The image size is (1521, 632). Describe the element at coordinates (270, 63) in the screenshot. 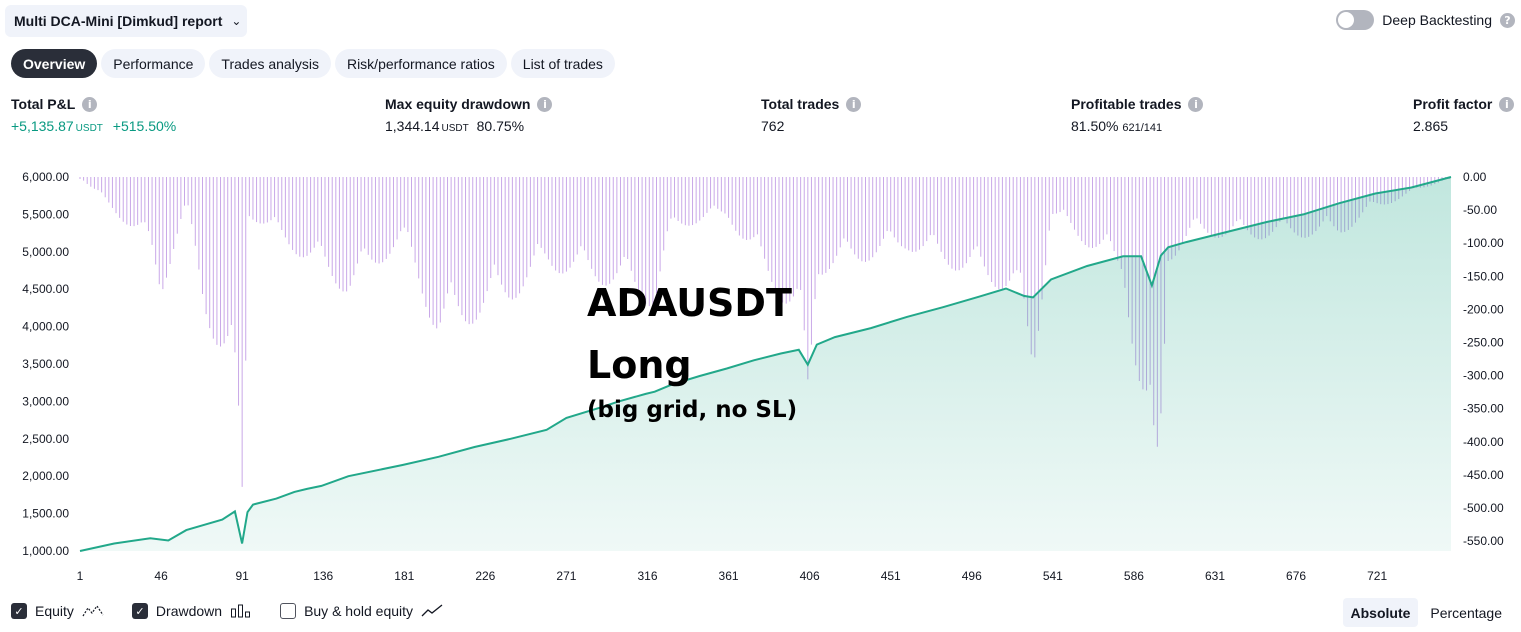

I see `tab-trades-analysis: Trades analysis` at that location.